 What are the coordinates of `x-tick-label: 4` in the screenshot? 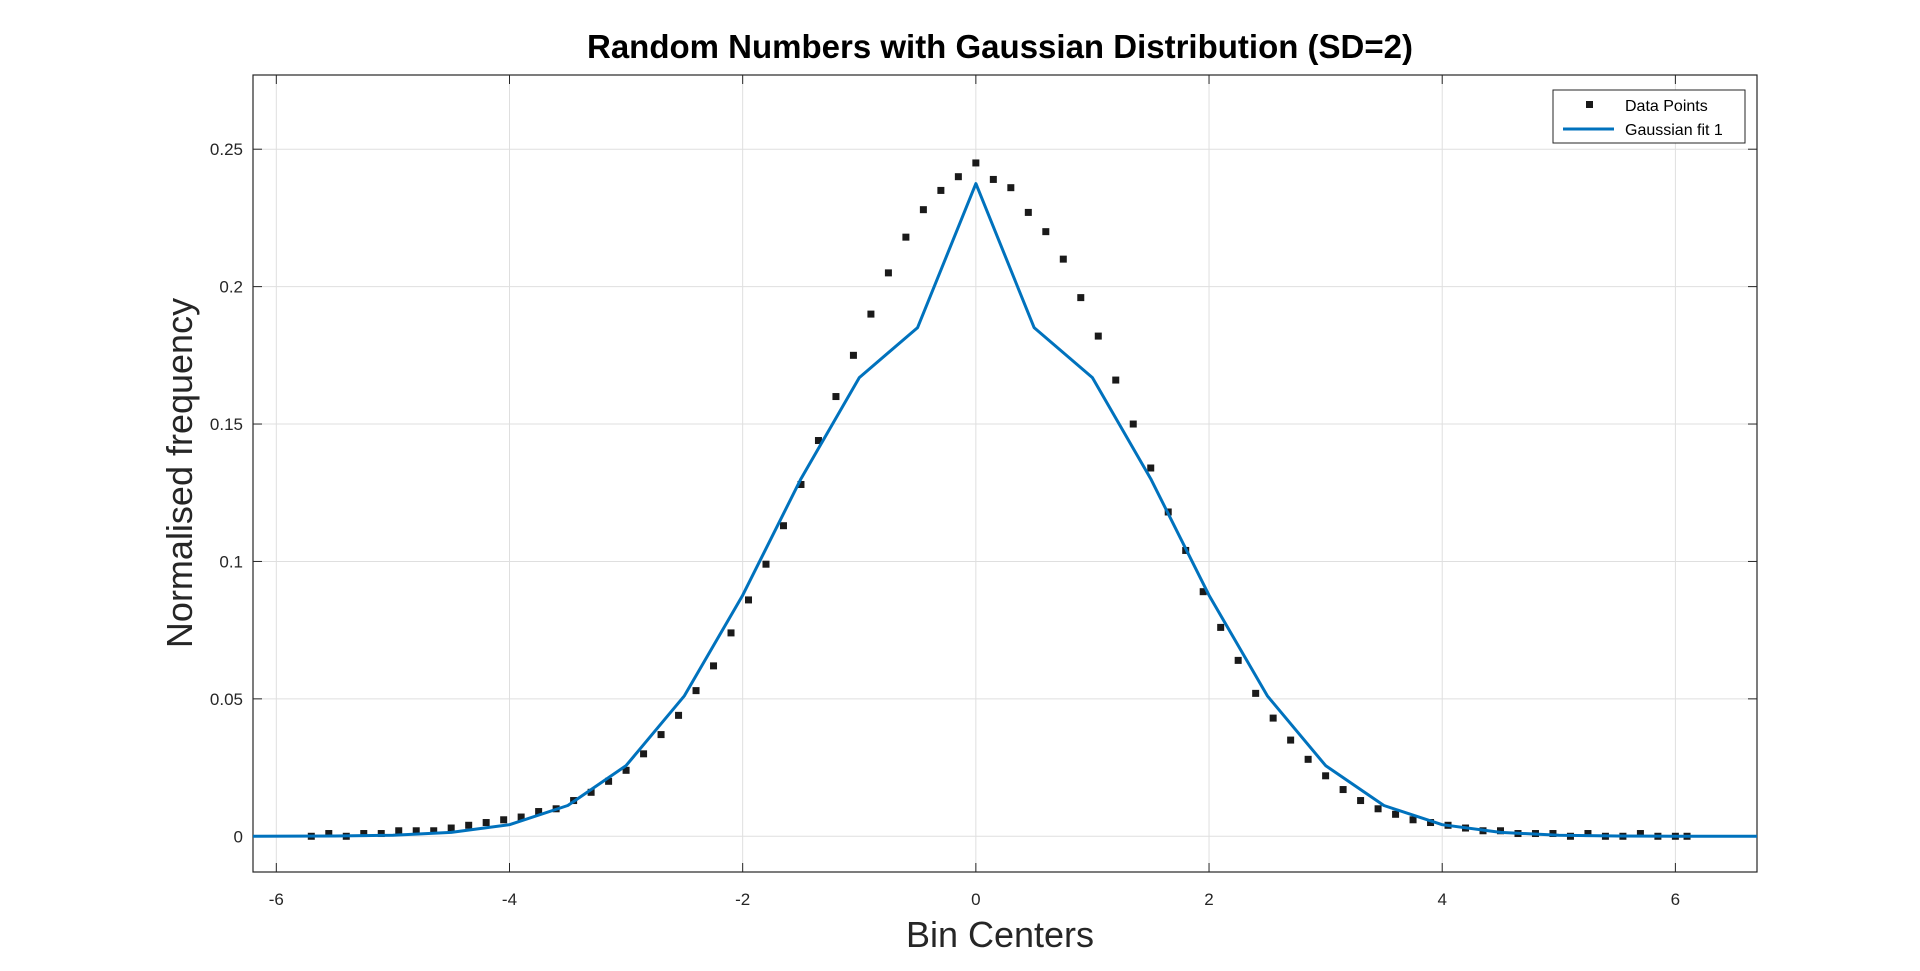 It's located at (1441, 899).